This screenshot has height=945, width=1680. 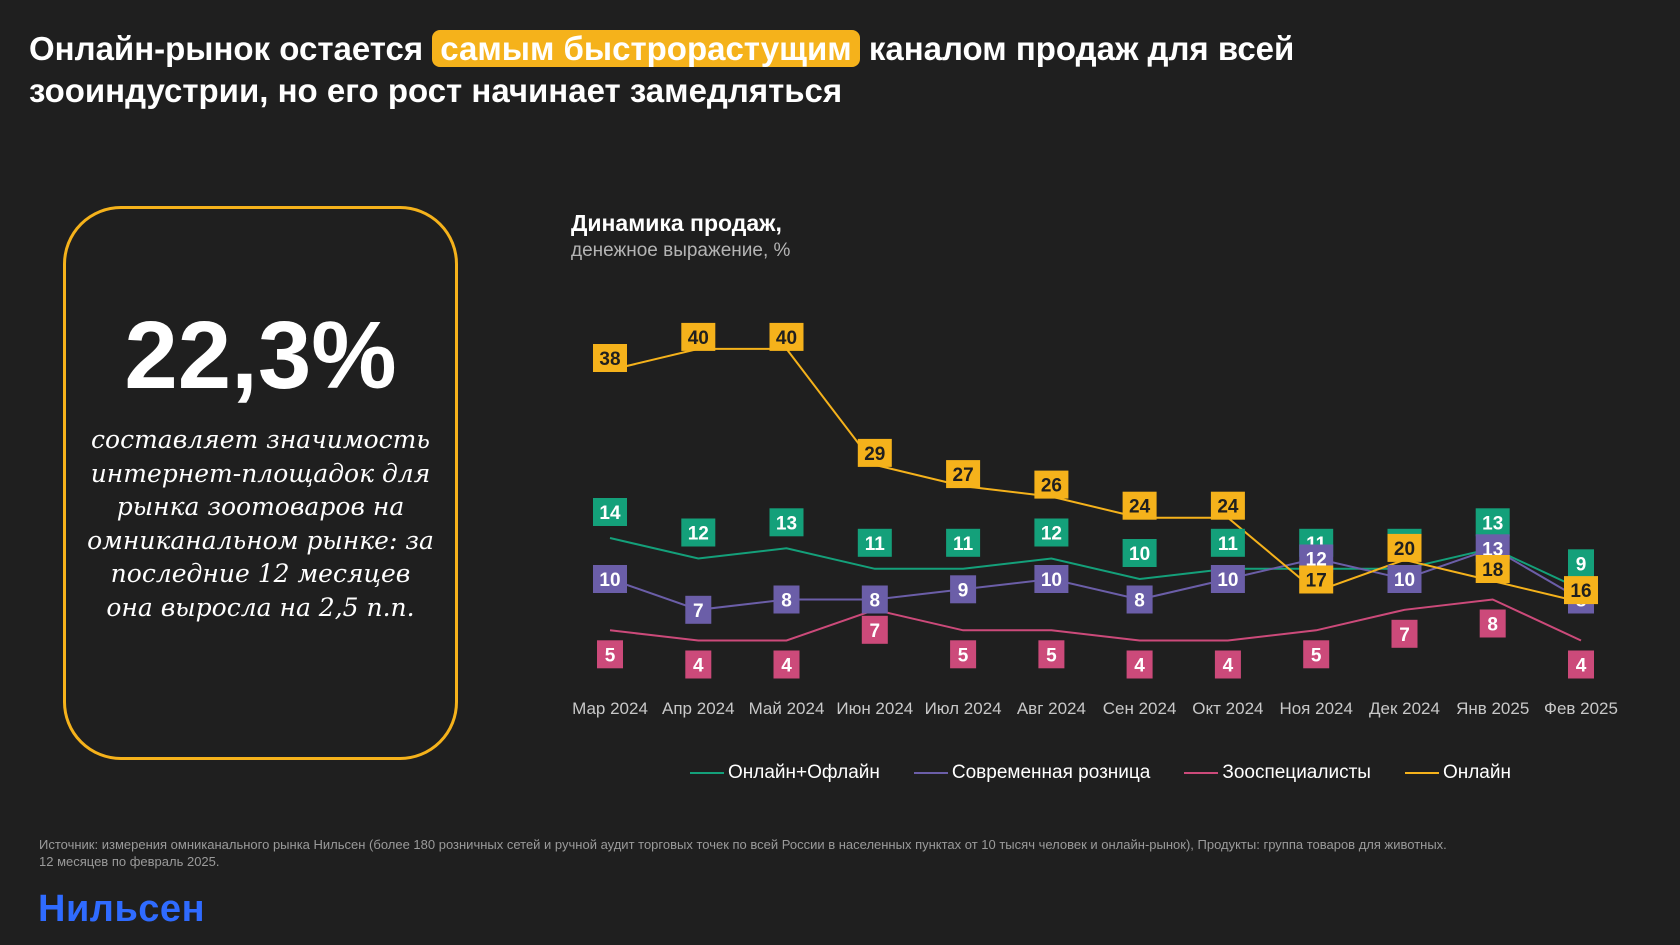 What do you see at coordinates (1315, 708) in the screenshot?
I see `x-tick-label: Ноя 2024` at bounding box center [1315, 708].